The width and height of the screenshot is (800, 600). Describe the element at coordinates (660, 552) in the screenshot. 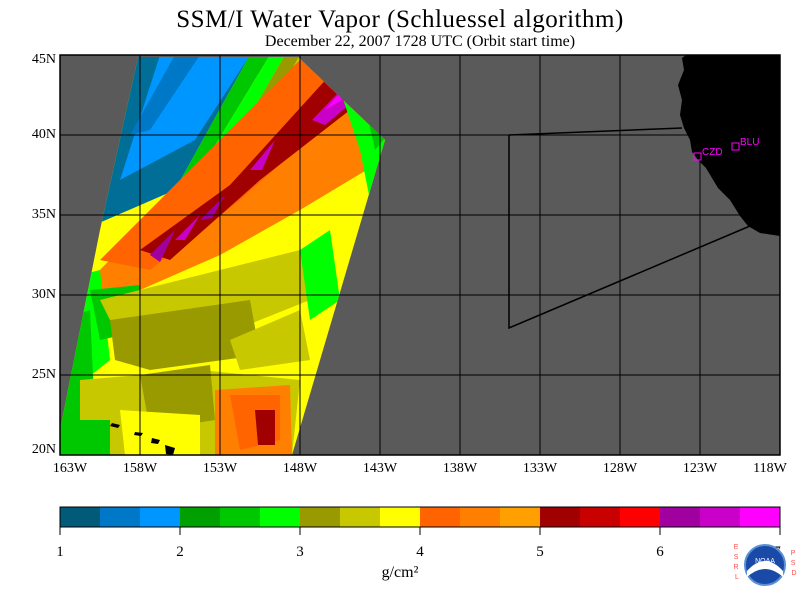

I see `colorbar-tick-label: 6` at that location.